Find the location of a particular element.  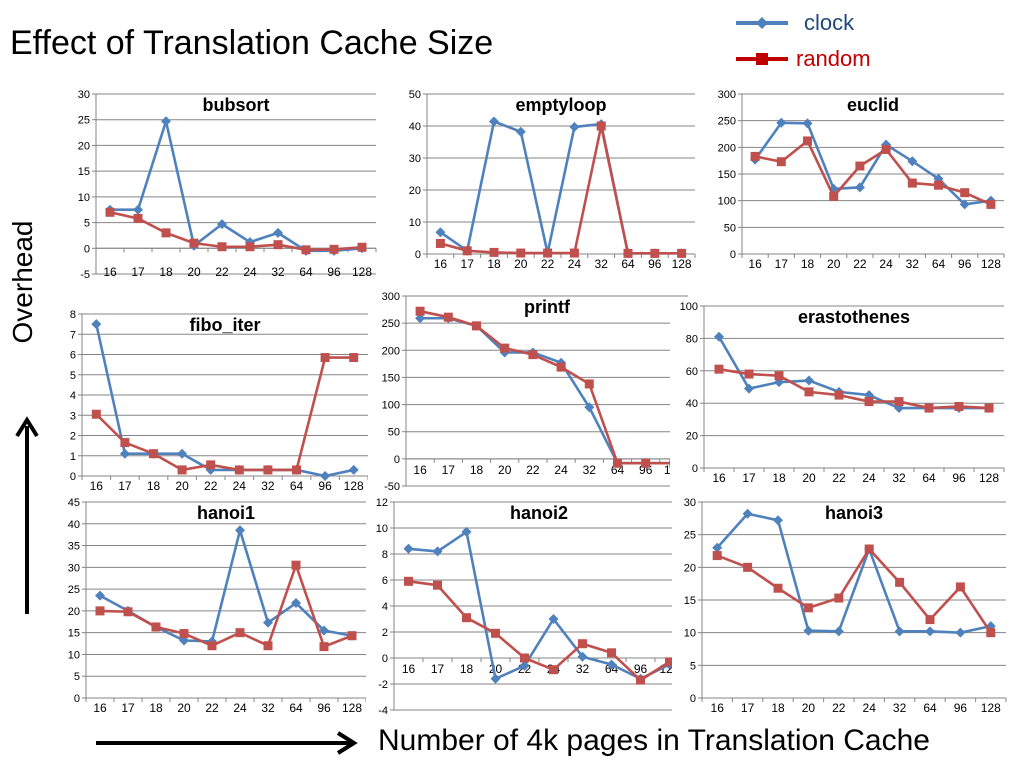

chart-hanoi2: -4-2024681012161718202224326496128hanoi2 is located at coordinates (530, 605).